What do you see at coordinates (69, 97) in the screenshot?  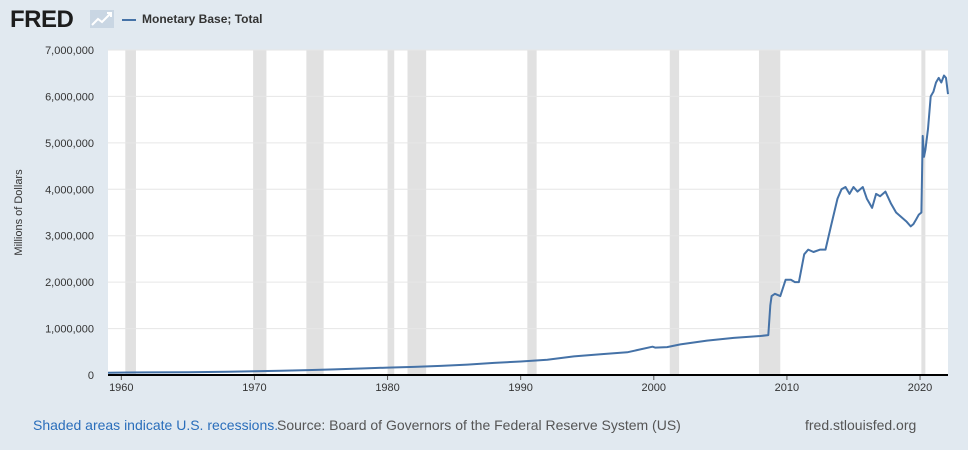 I see `y-tick-label: 6,000,000` at bounding box center [69, 97].